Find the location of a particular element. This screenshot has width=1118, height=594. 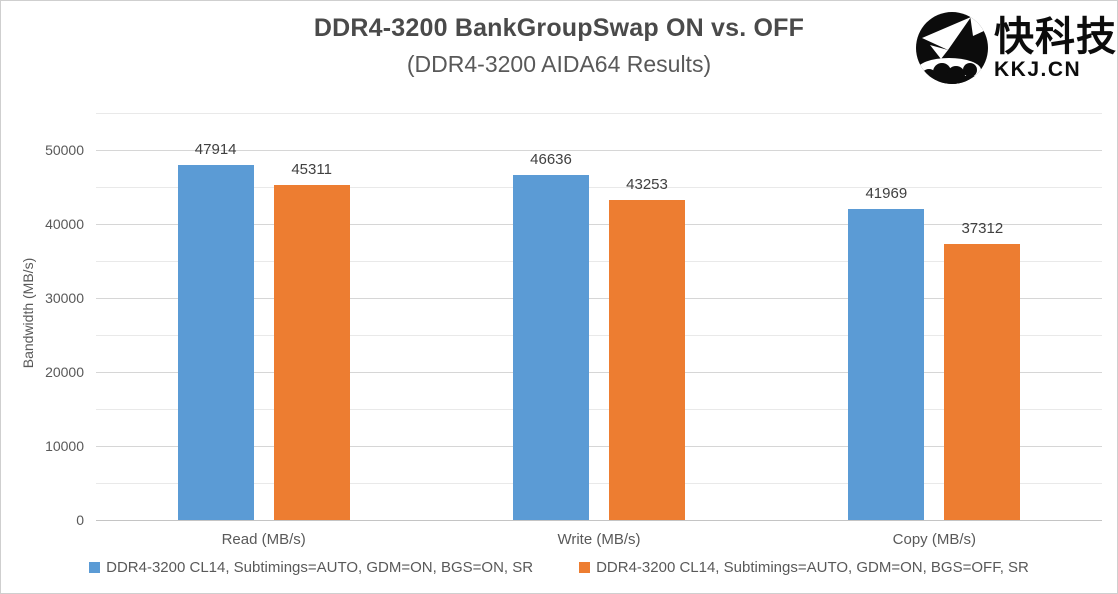

chart-title: DDR4-3200 BankGroupSwap ON vs. OFF is located at coordinates (559, 28).